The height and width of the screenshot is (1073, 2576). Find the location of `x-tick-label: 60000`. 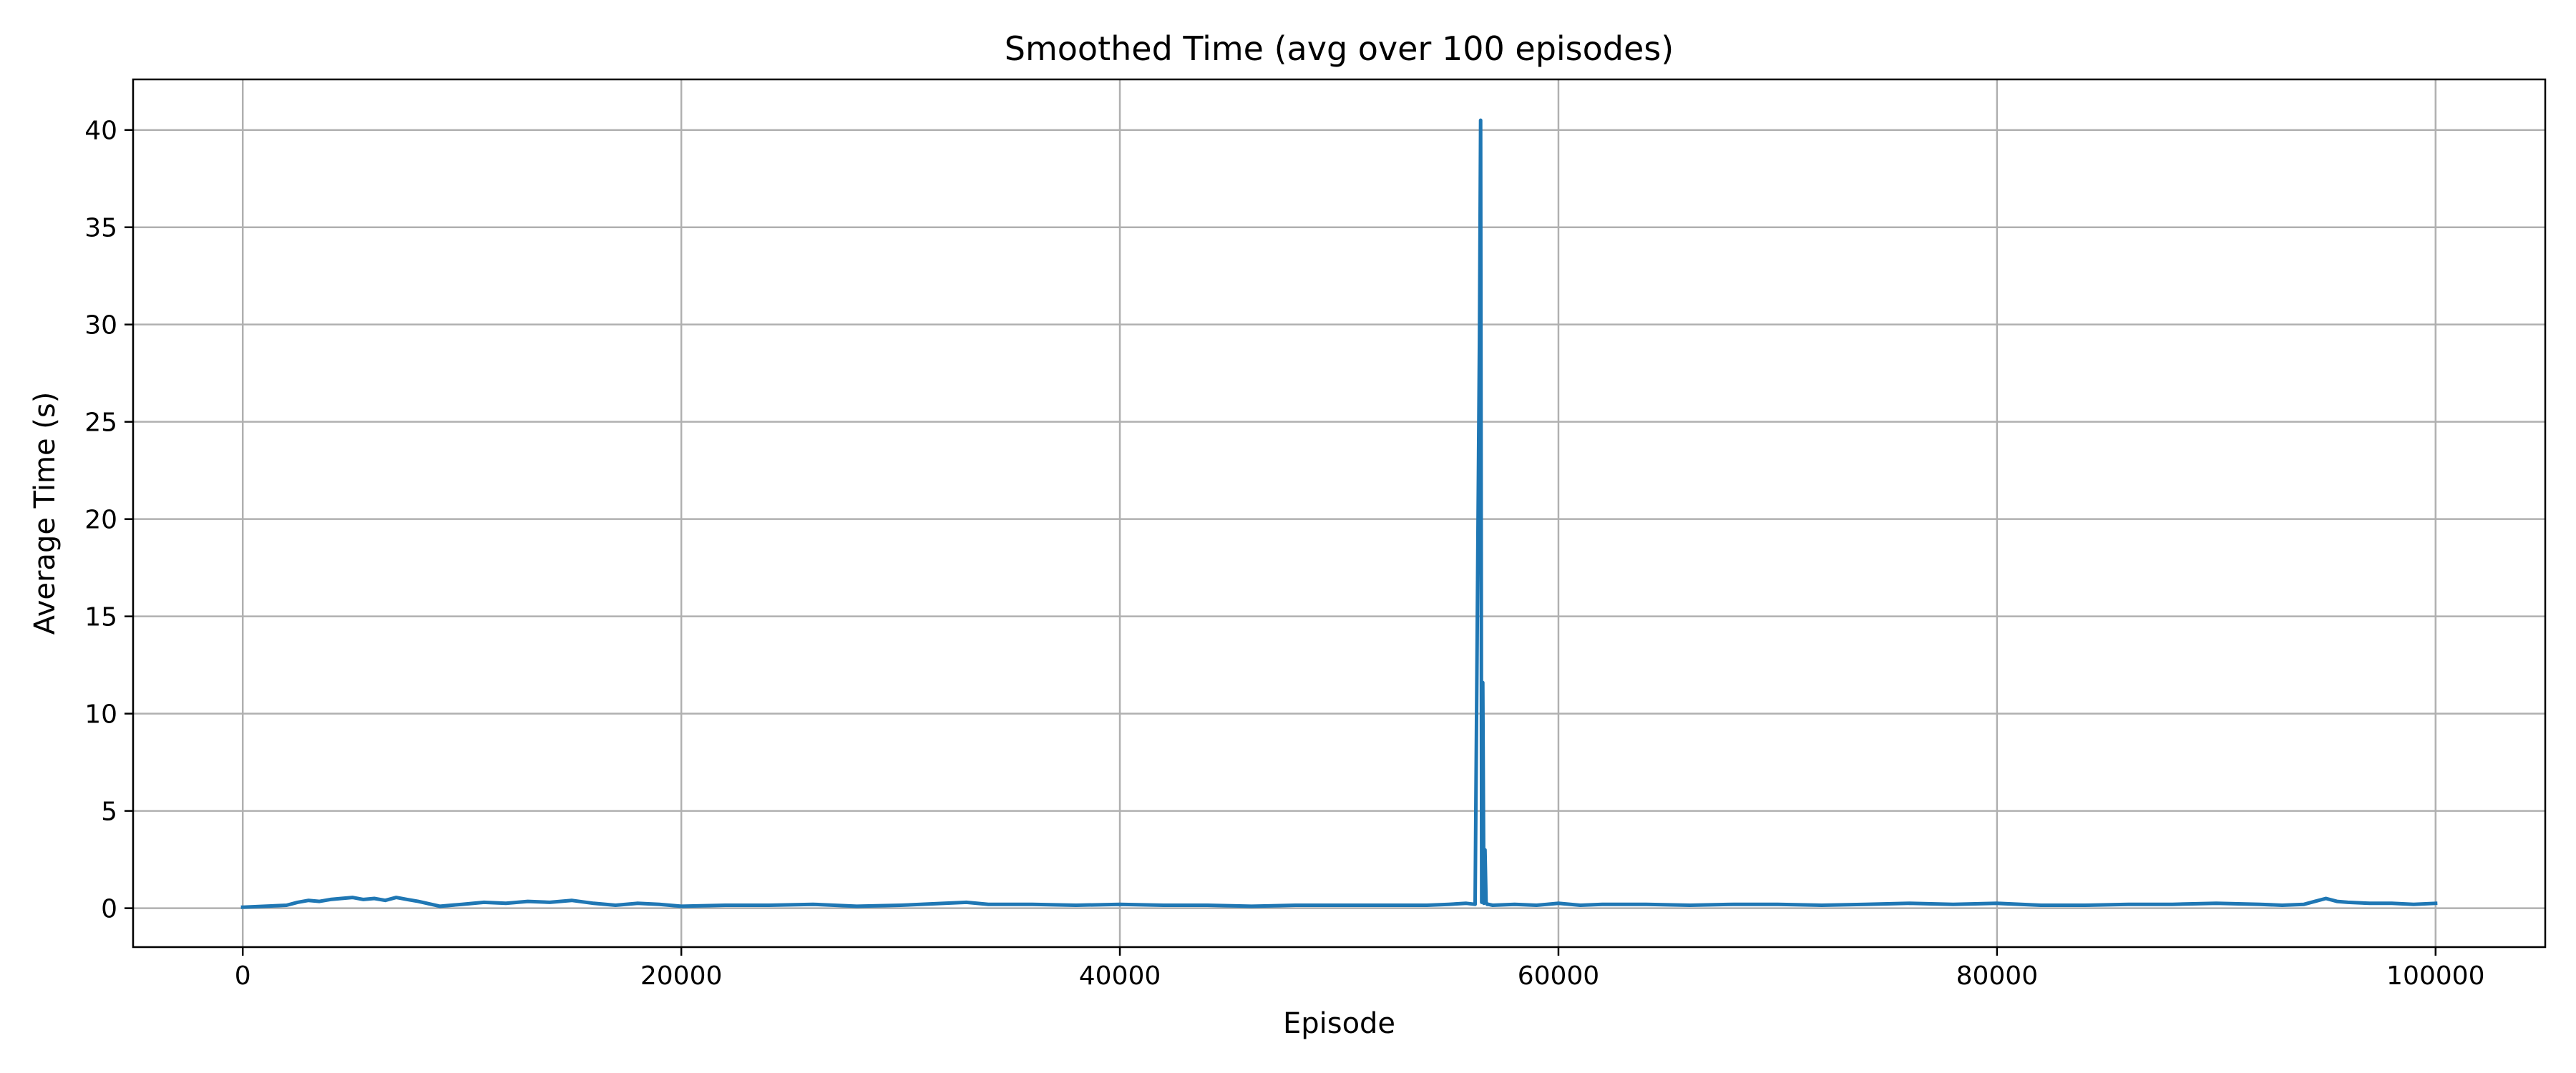

x-tick-label: 60000 is located at coordinates (1559, 976).